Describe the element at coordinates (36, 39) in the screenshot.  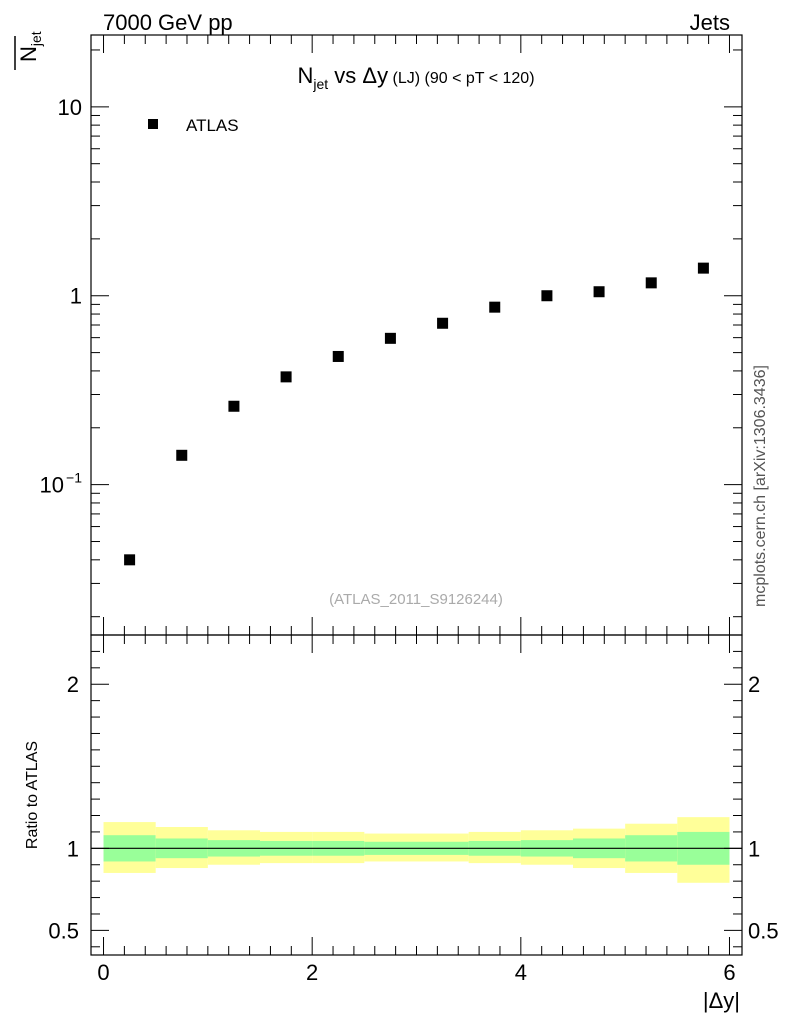
I see `top-ylabel-sub: jet` at that location.